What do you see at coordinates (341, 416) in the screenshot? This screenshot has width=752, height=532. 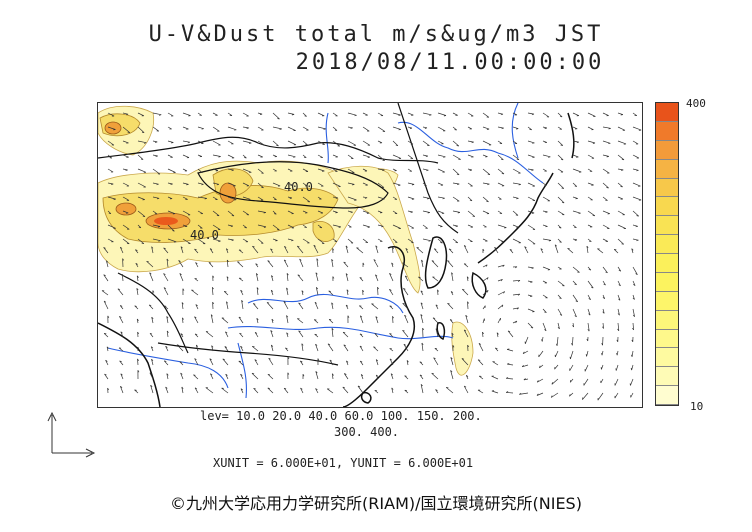 I see `contour-levels-line1: lev= 10.0 20.0 40.0 60.0 100. 150. 200.` at bounding box center [341, 416].